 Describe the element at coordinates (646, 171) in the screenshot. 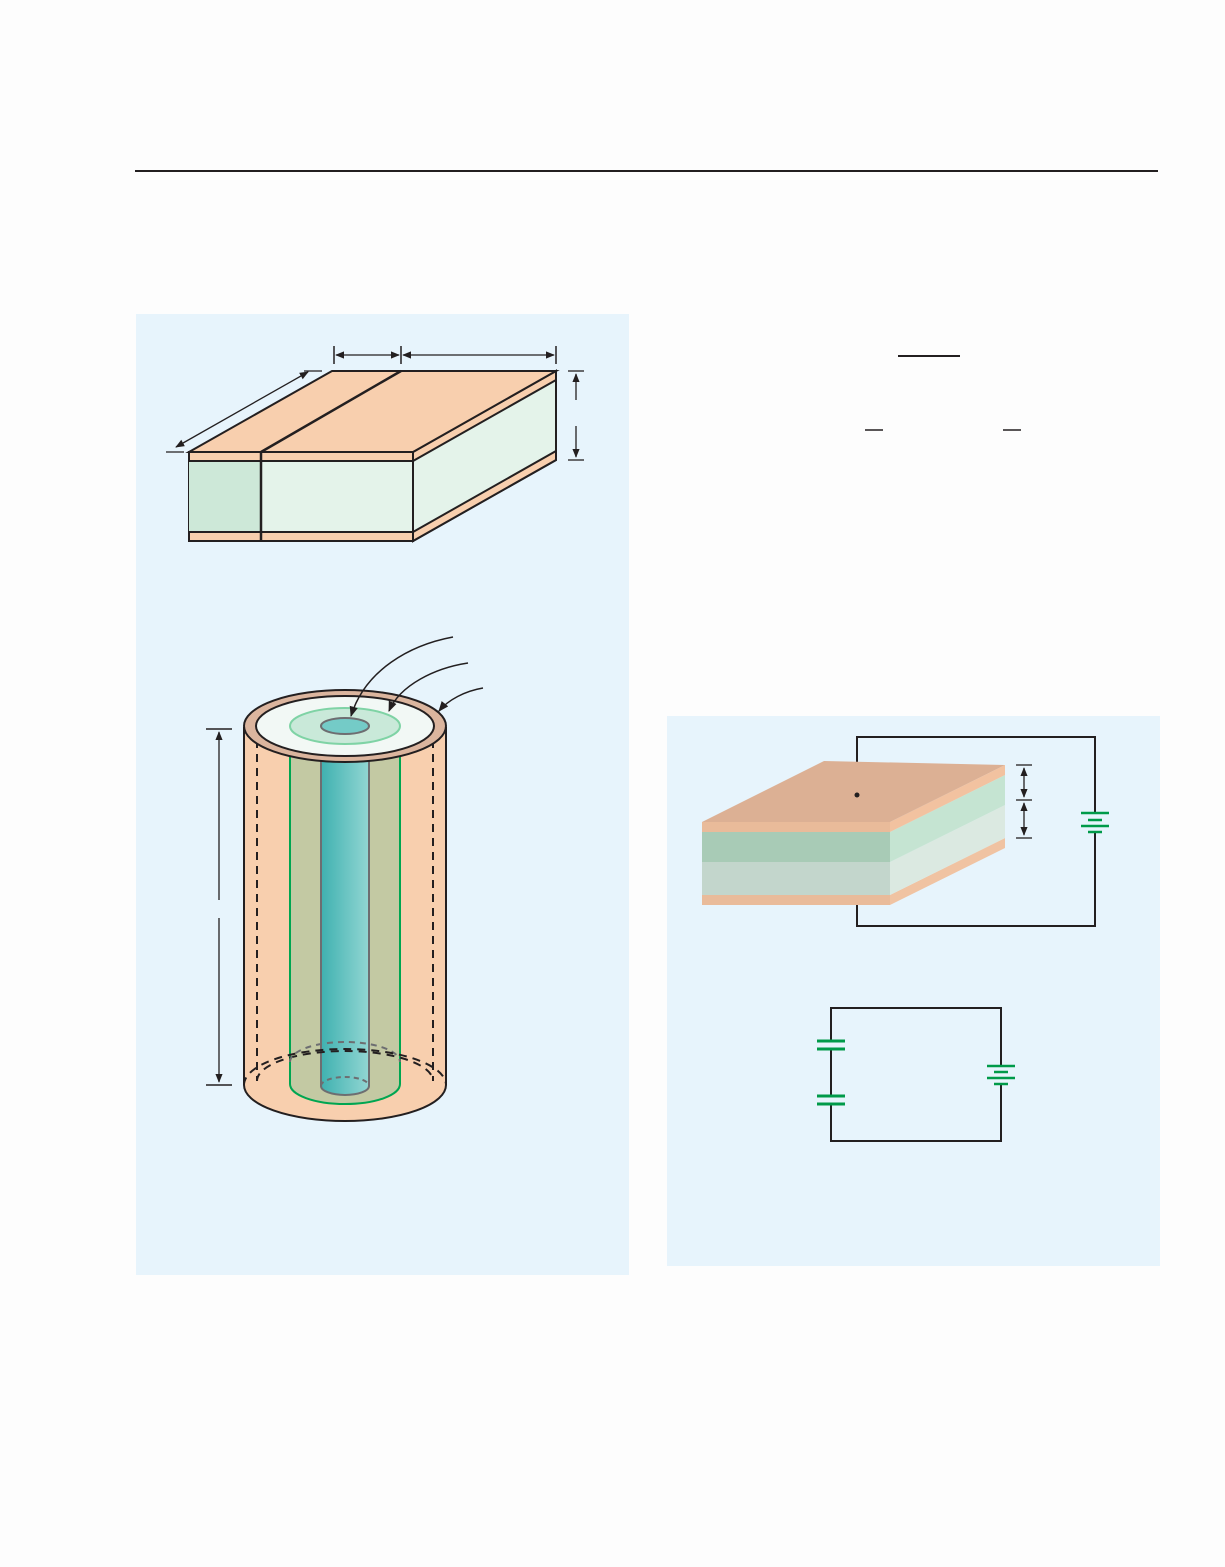

I see `section-rule` at that location.